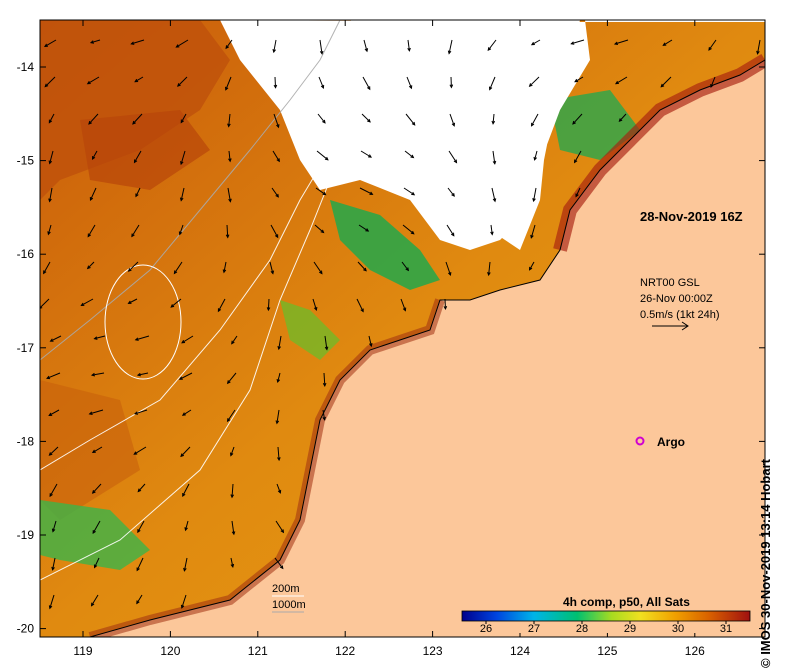 This screenshot has width=809, height=672. What do you see at coordinates (595, 125) in the screenshot?
I see `cool-patch-ne` at bounding box center [595, 125].